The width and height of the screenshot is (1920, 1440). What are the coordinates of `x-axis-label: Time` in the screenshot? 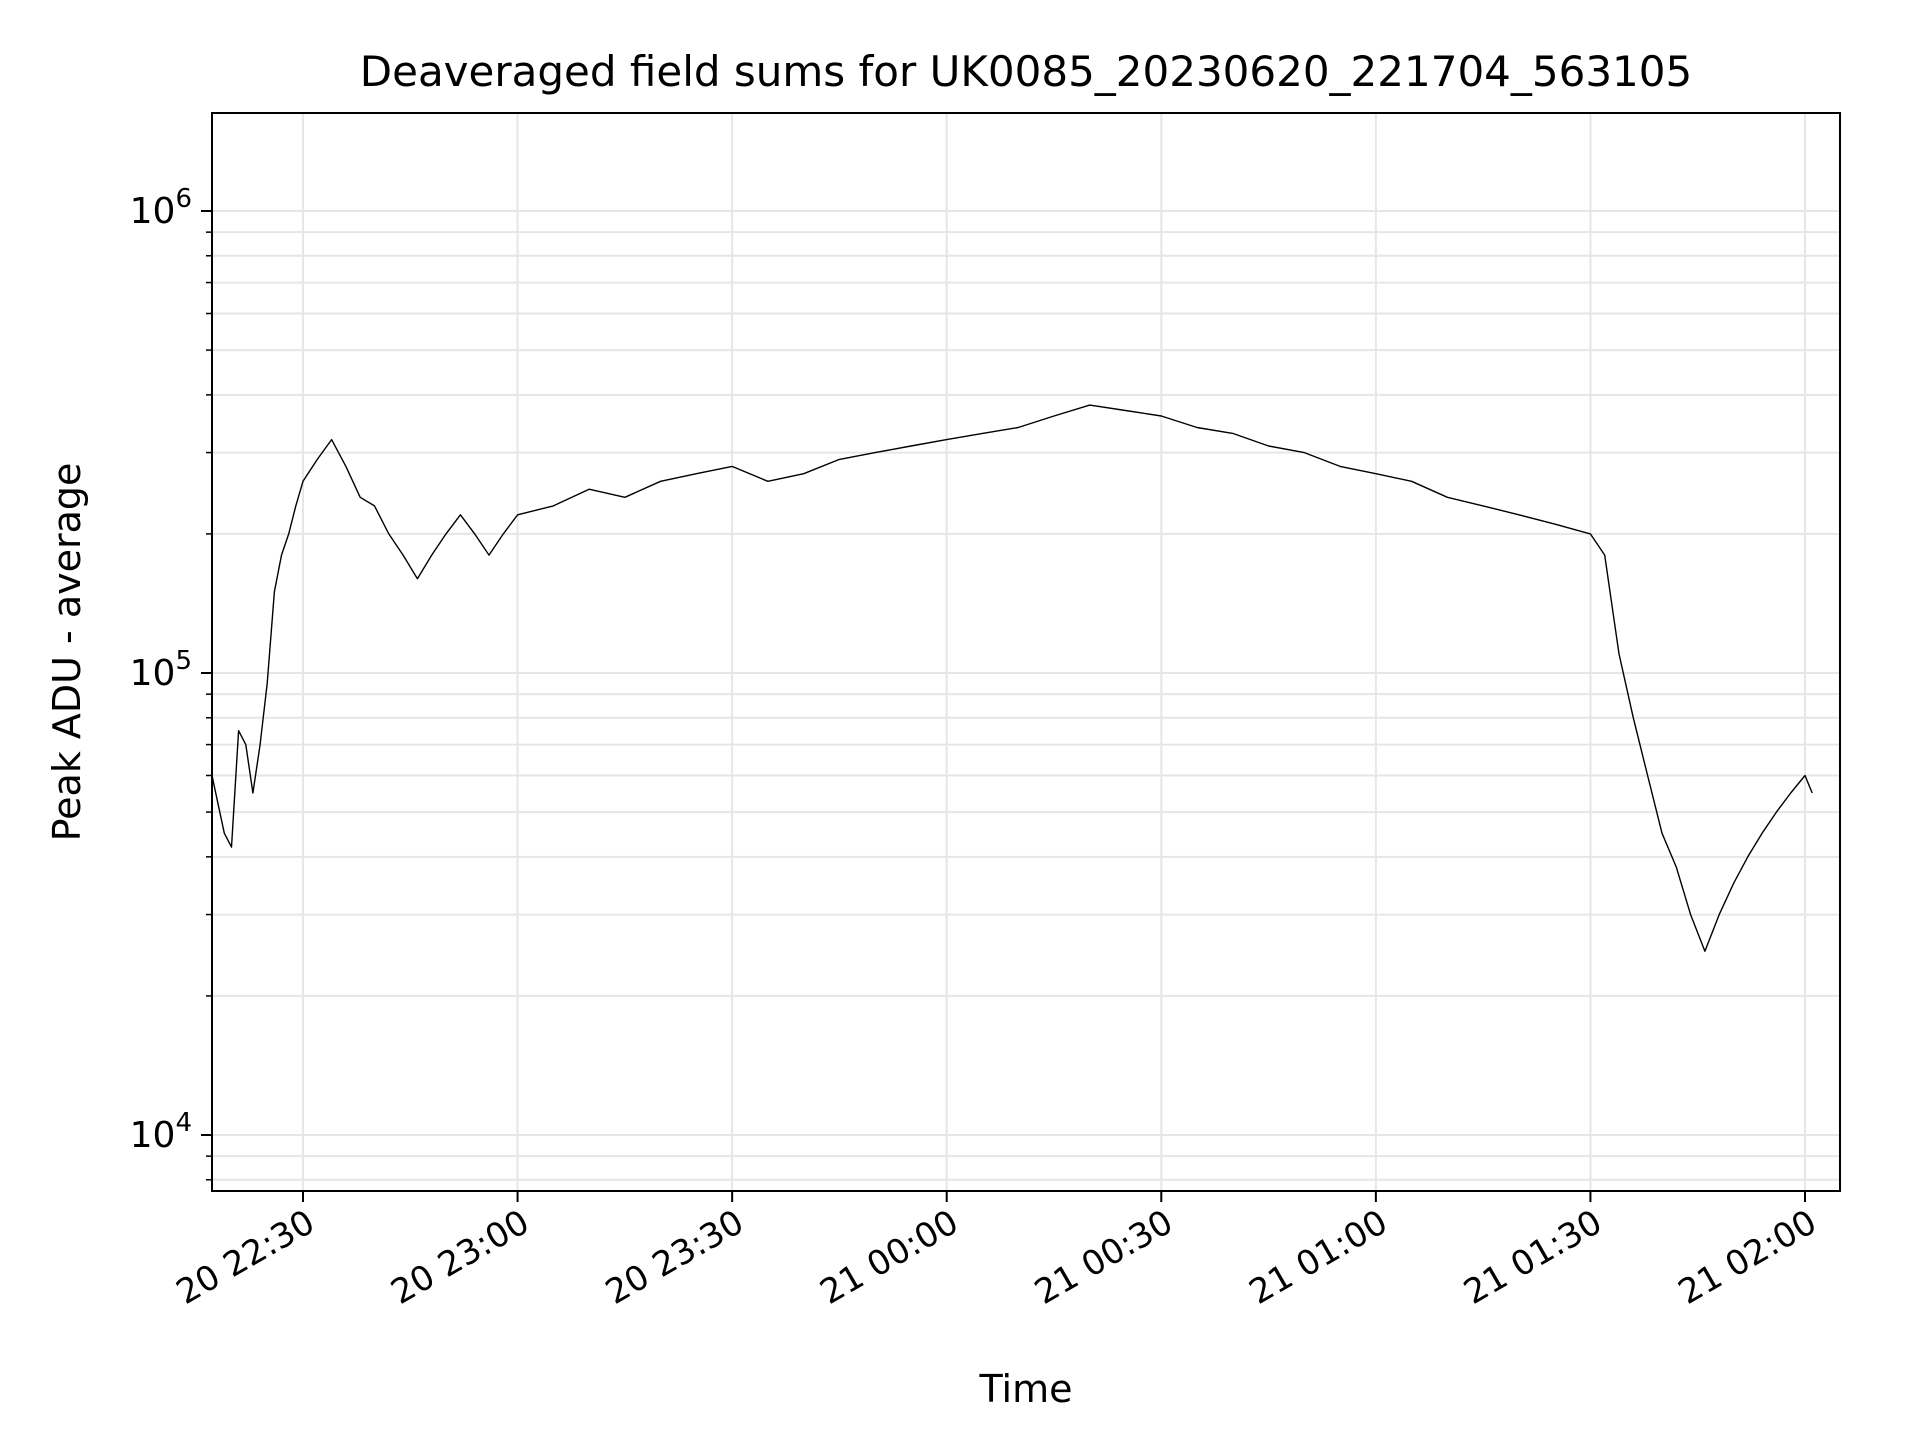 It's located at (1026, 1389).